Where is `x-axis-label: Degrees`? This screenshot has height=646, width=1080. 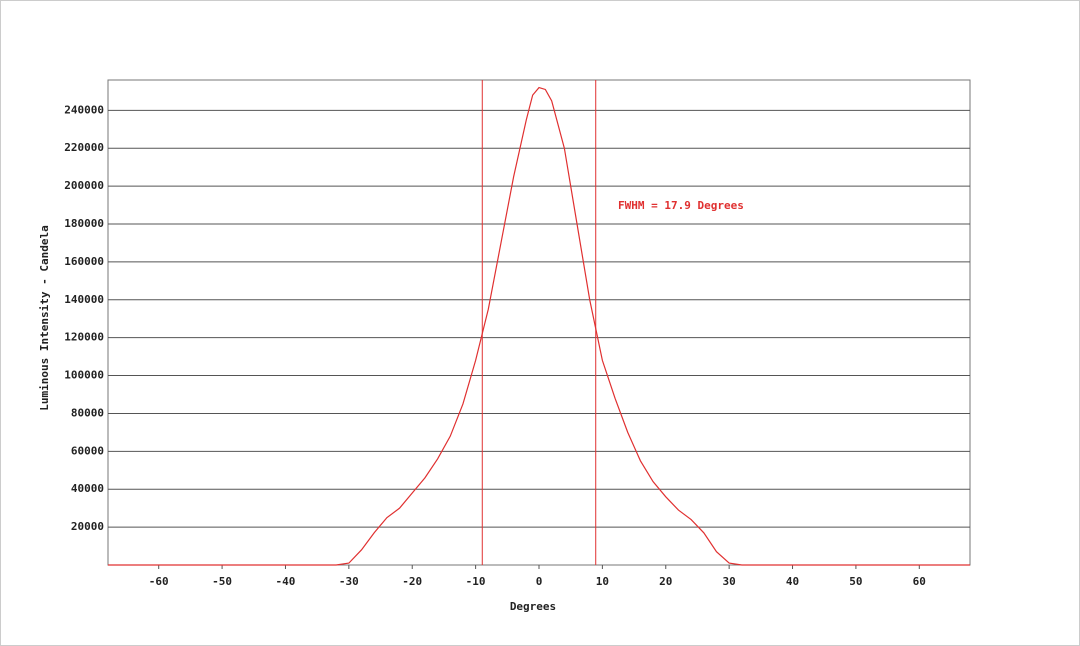
x-axis-label: Degrees is located at coordinates (533, 606).